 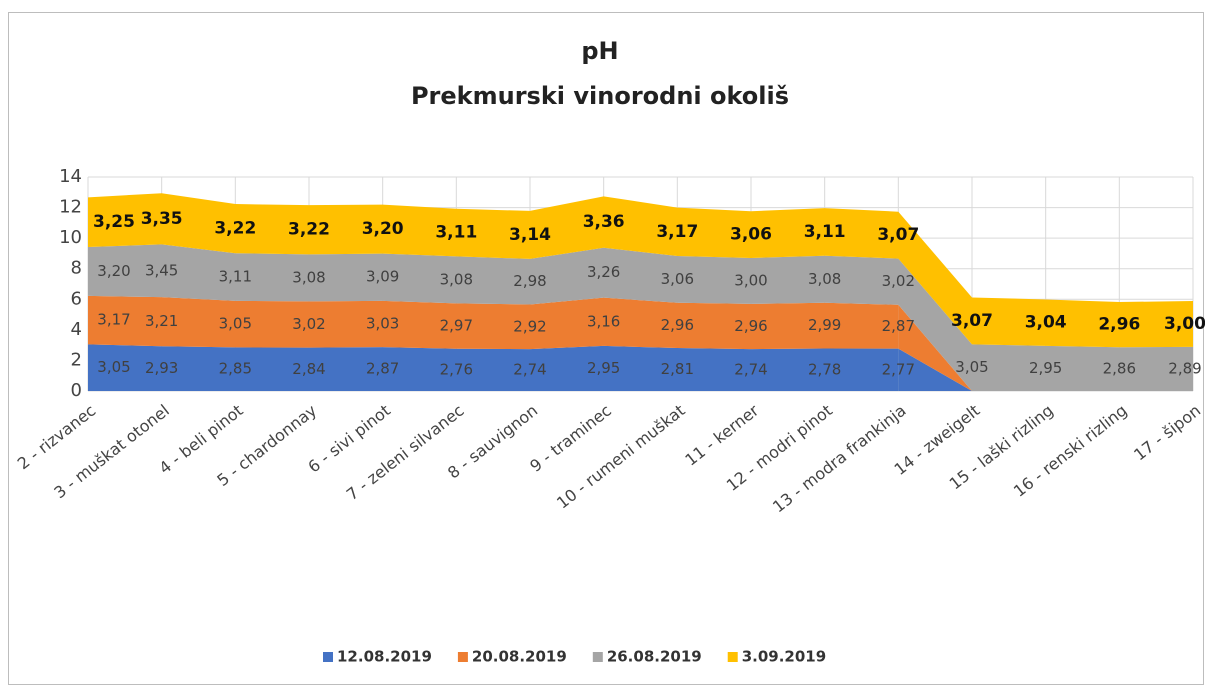 What do you see at coordinates (898, 369) in the screenshot?
I see `data-label: 2,77` at bounding box center [898, 369].